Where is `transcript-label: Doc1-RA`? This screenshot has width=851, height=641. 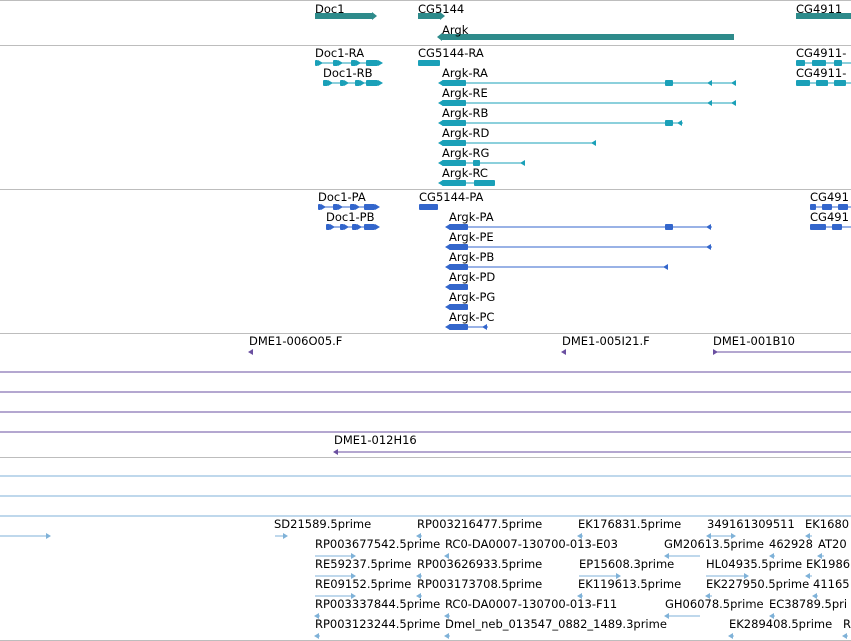
transcript-label: Doc1-RA is located at coordinates (340, 53).